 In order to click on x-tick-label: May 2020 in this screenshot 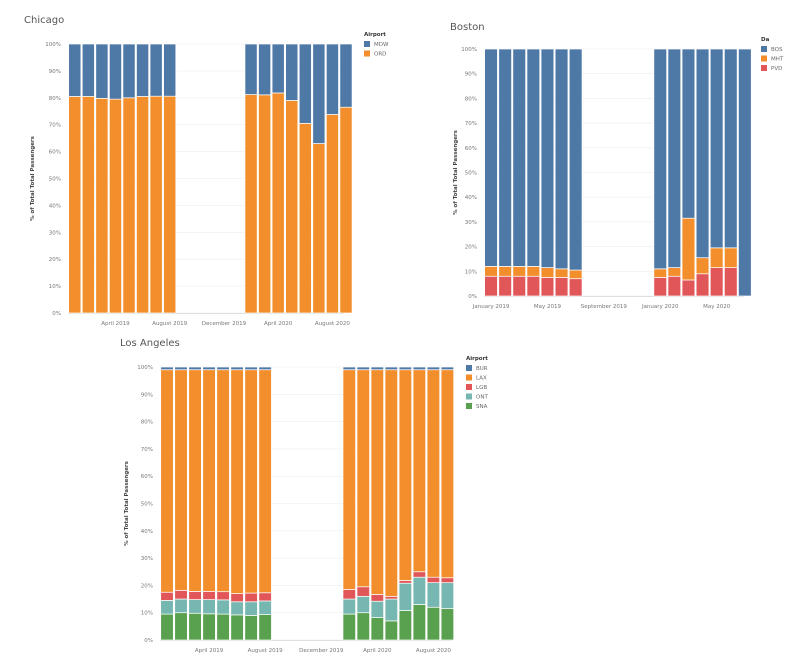, I will do `click(717, 307)`.